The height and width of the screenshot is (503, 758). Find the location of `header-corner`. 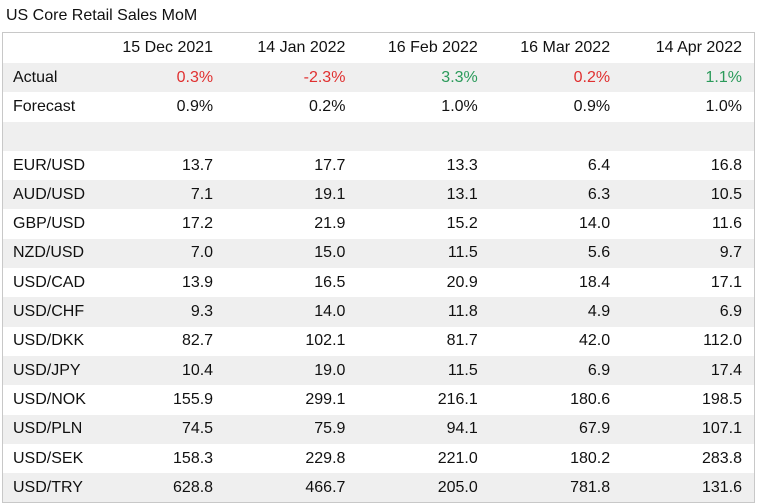

header-corner is located at coordinates (47, 47).